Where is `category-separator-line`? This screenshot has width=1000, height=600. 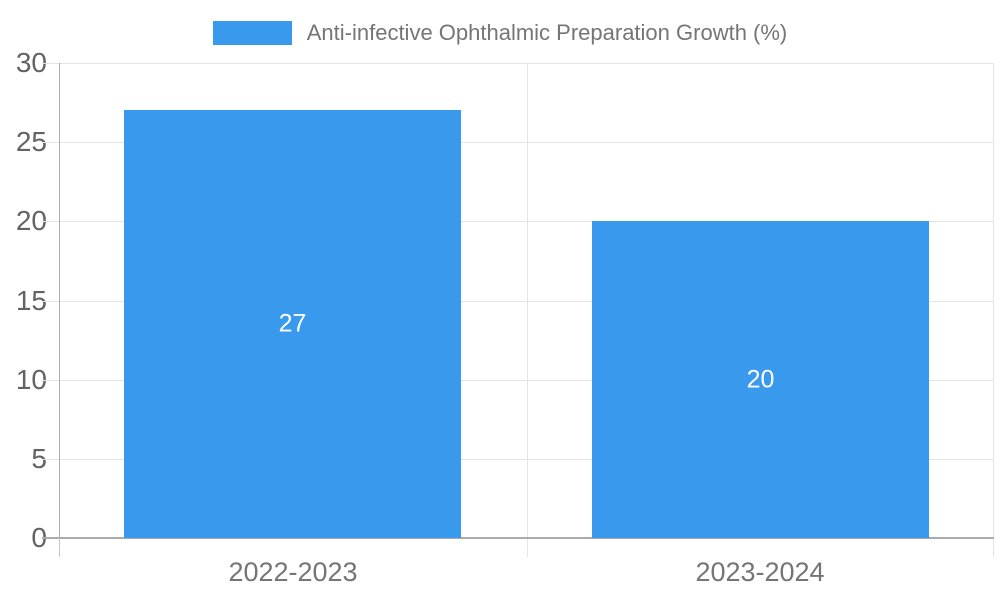 category-separator-line is located at coordinates (527, 310).